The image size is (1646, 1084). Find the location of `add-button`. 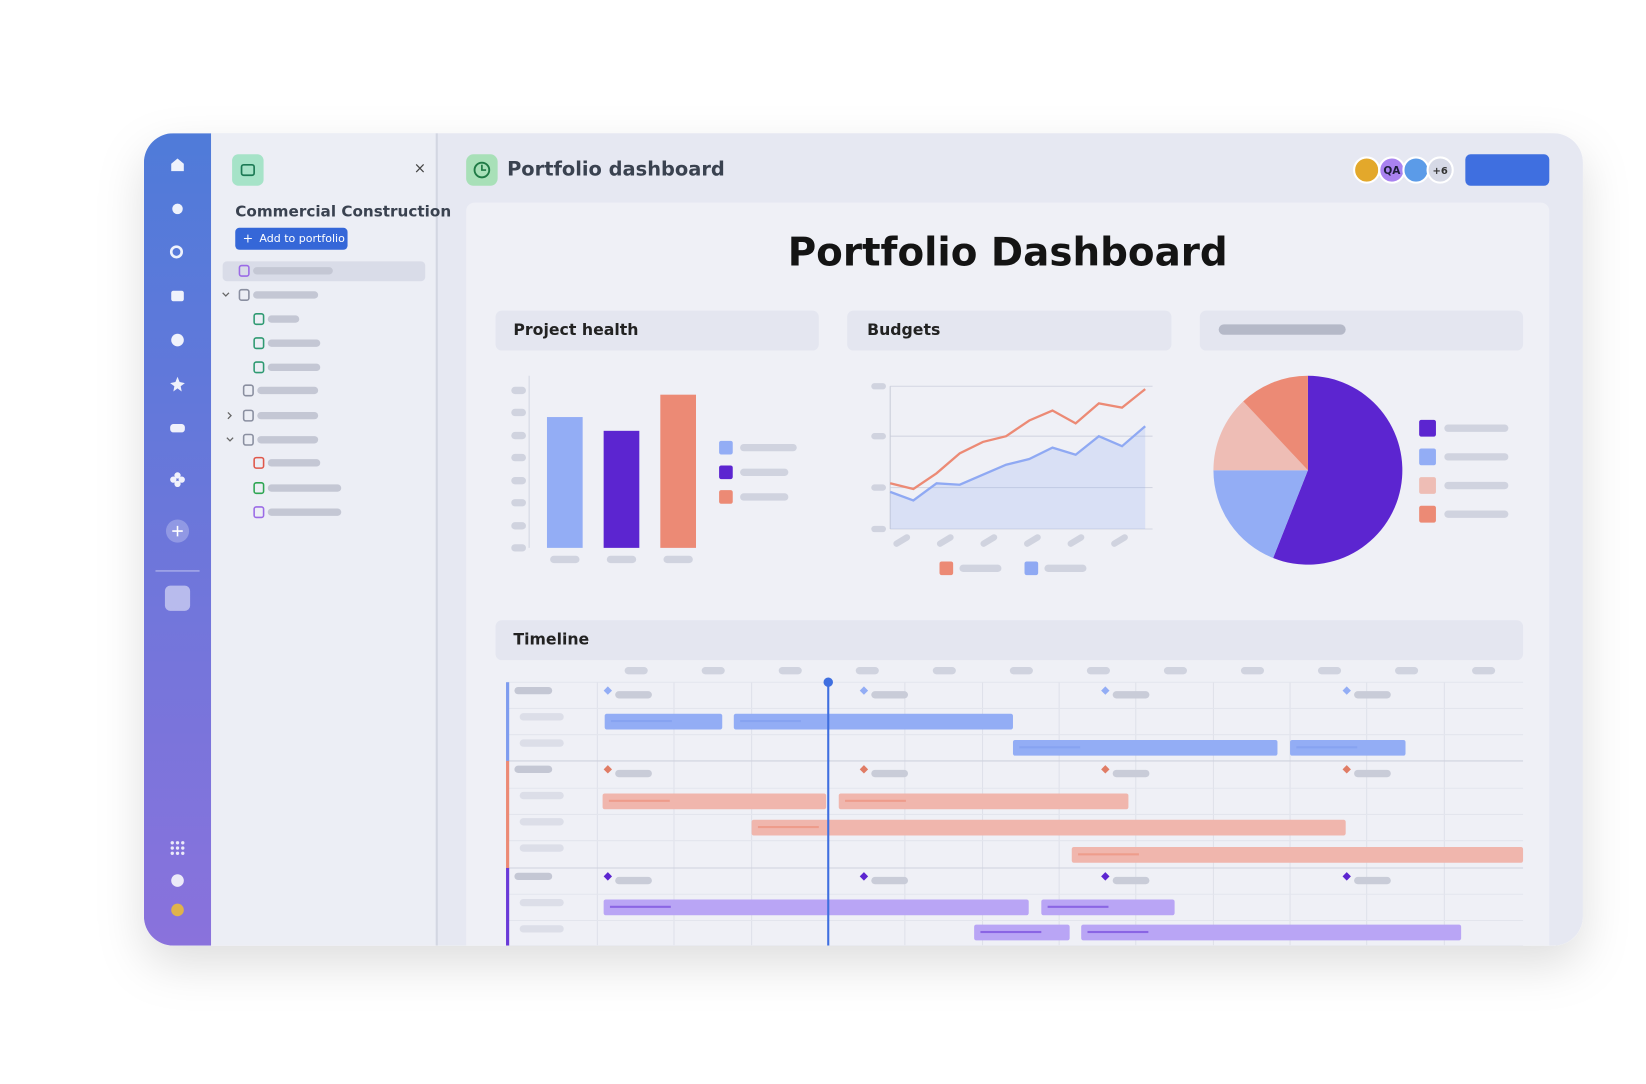

add-button is located at coordinates (291, 238).